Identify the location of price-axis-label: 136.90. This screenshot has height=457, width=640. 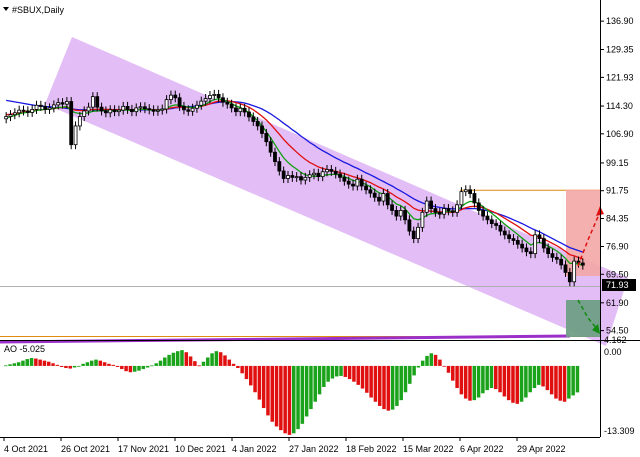
(620, 21).